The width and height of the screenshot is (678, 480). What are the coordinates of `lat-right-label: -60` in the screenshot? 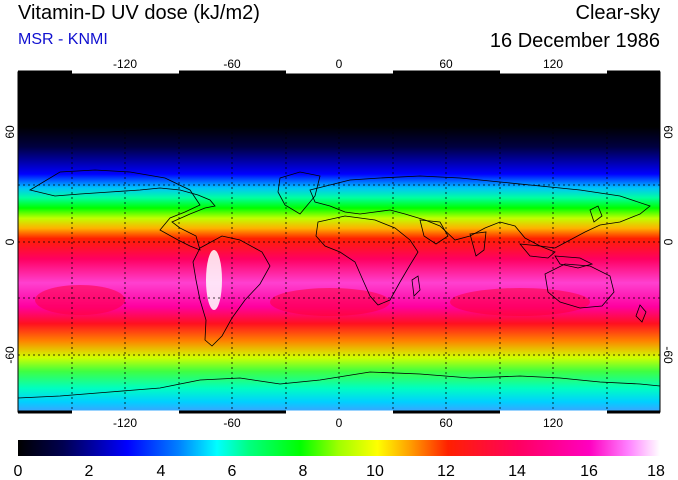 It's located at (668, 355).